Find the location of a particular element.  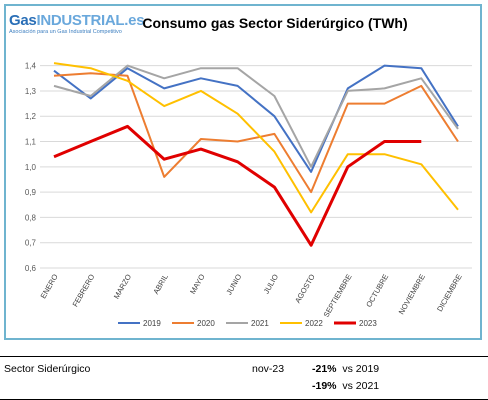

y-tick-label: 1,2 is located at coordinates (31, 116).